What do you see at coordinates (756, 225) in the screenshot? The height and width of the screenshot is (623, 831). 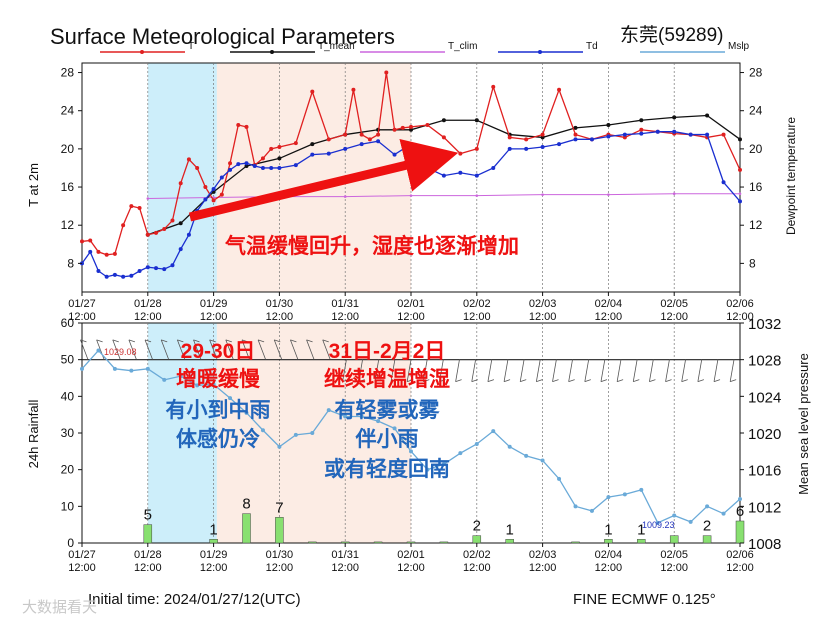 I see `y2-tick-label: 12` at bounding box center [756, 225].